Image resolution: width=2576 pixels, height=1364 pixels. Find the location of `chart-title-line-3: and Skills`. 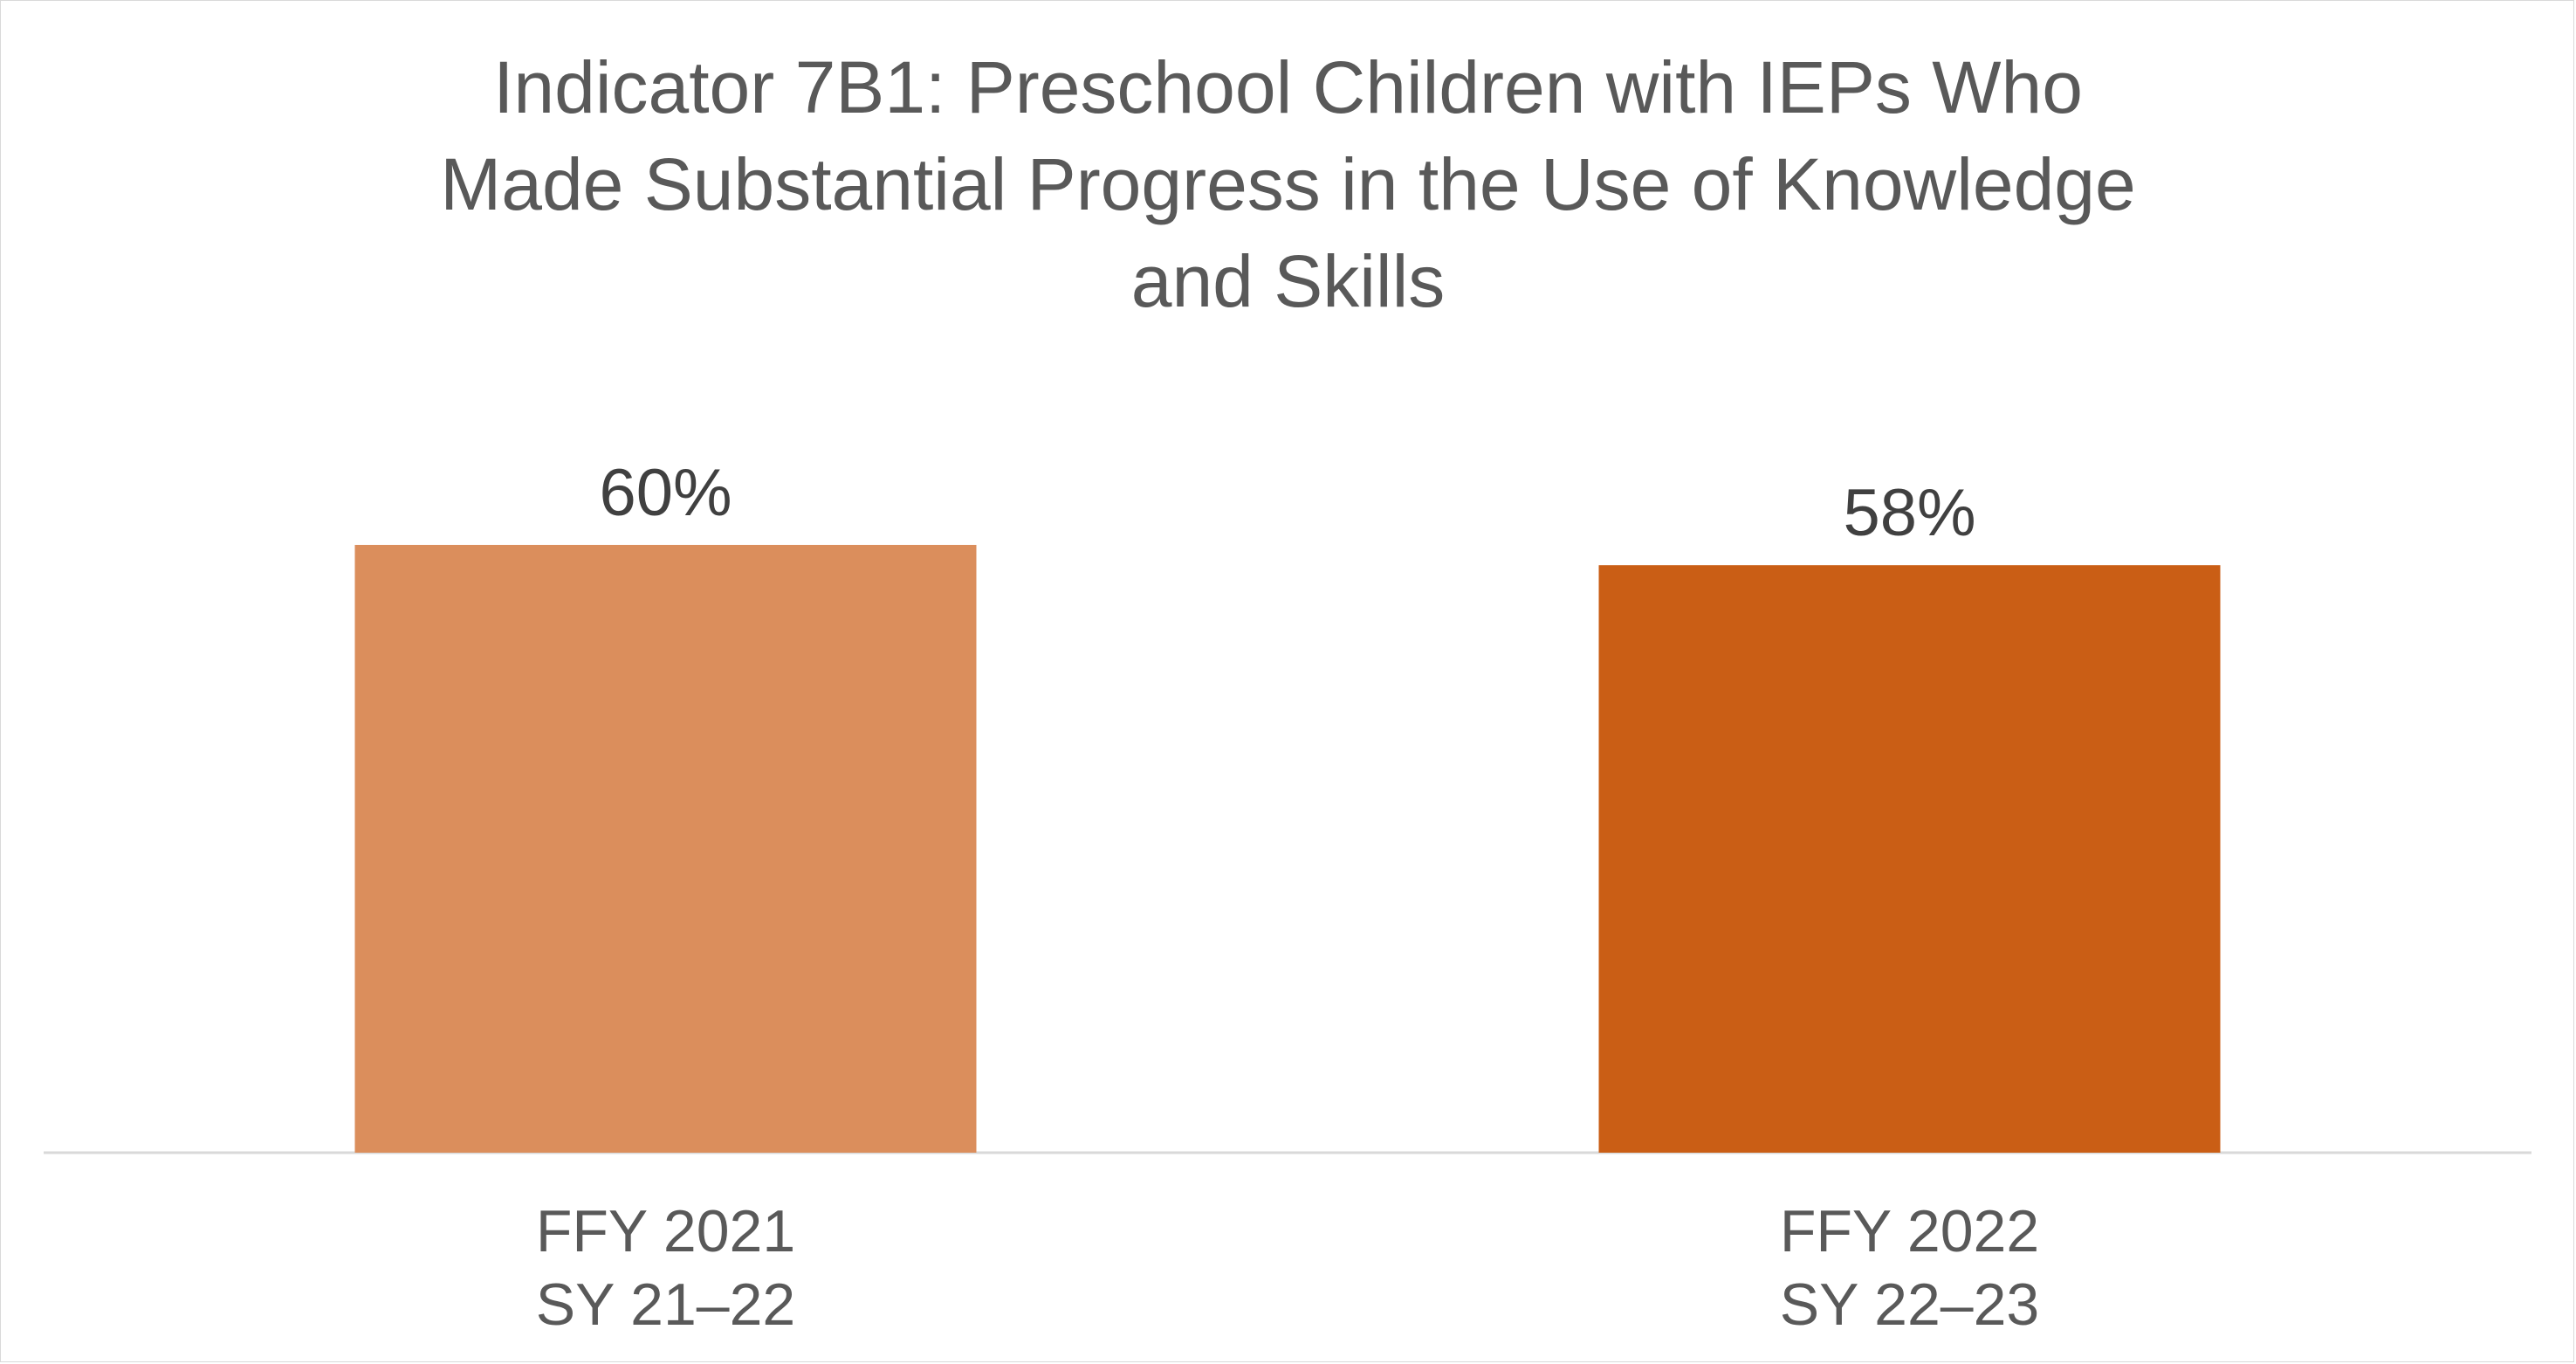

chart-title-line-3: and Skills is located at coordinates (1288, 281).